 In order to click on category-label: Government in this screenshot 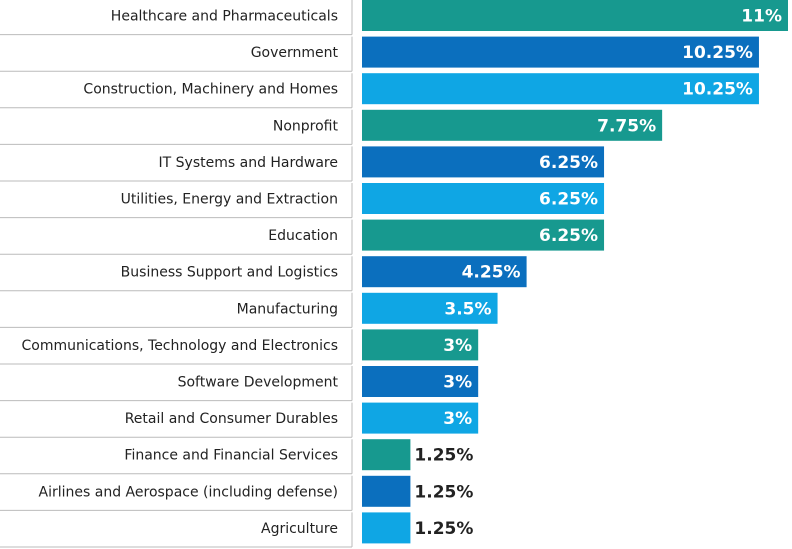, I will do `click(295, 53)`.